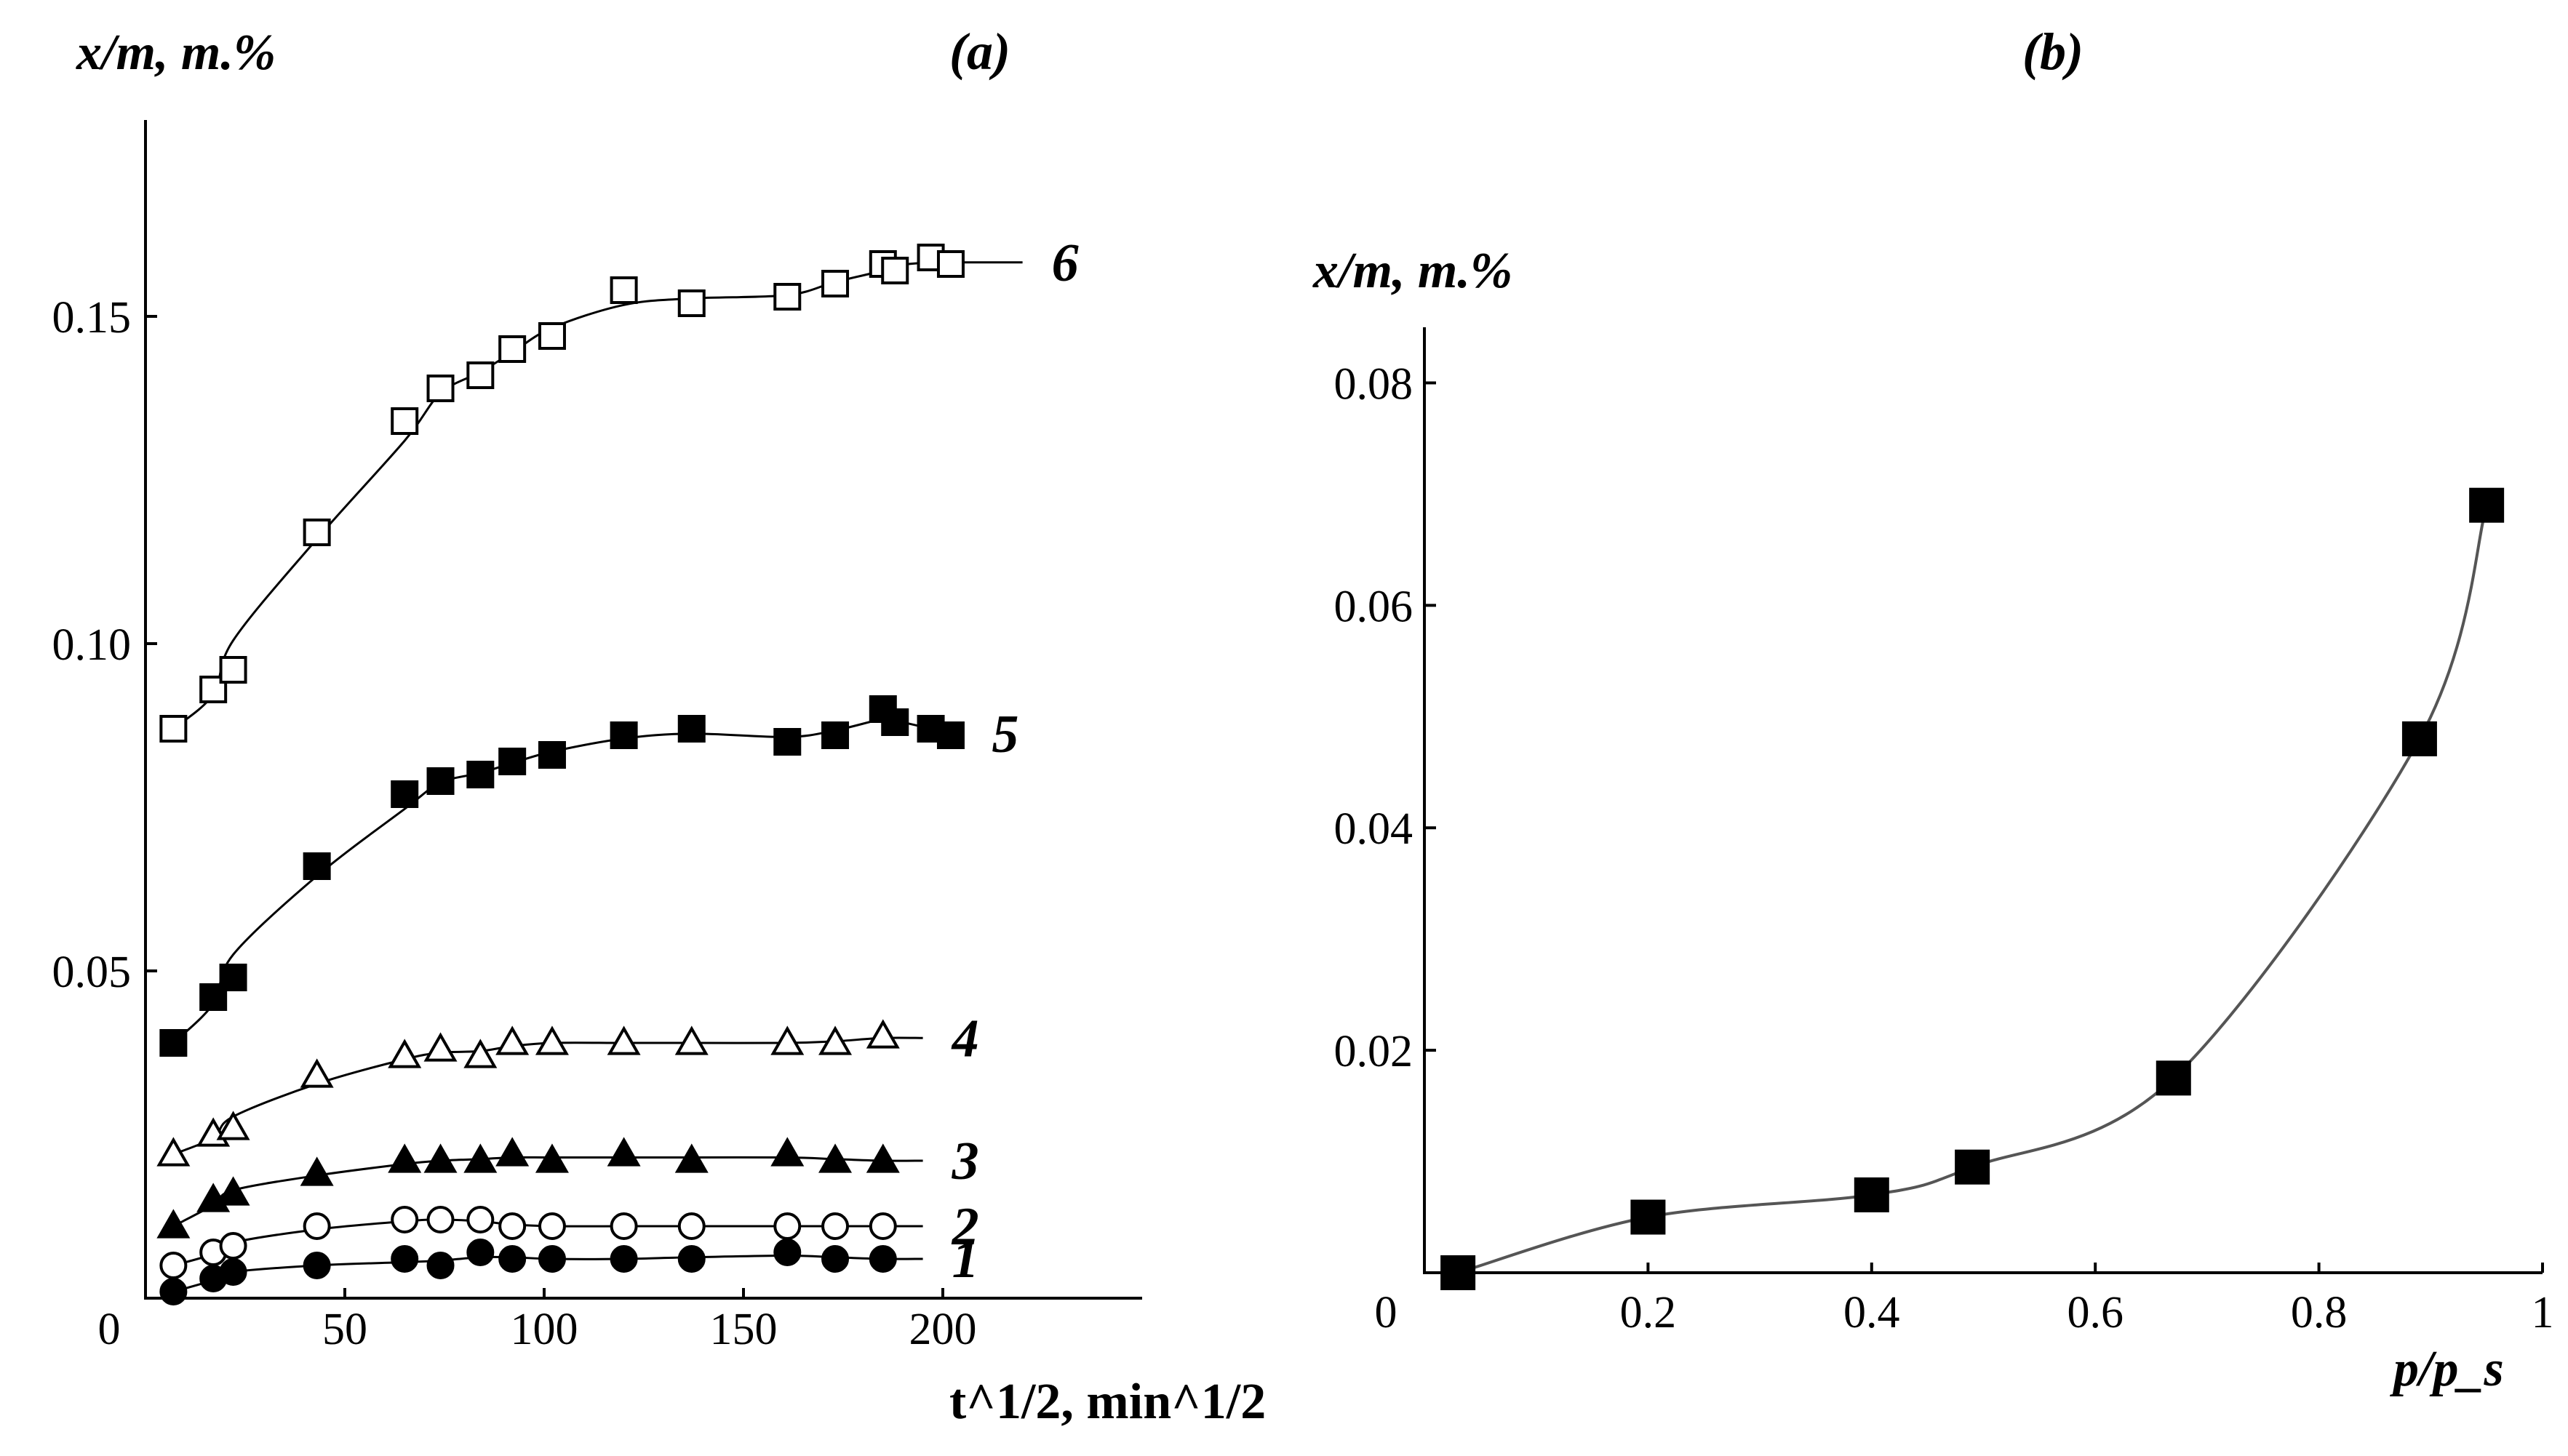  What do you see at coordinates (547, 1096) in the screenshot?
I see `series-4-curve` at bounding box center [547, 1096].